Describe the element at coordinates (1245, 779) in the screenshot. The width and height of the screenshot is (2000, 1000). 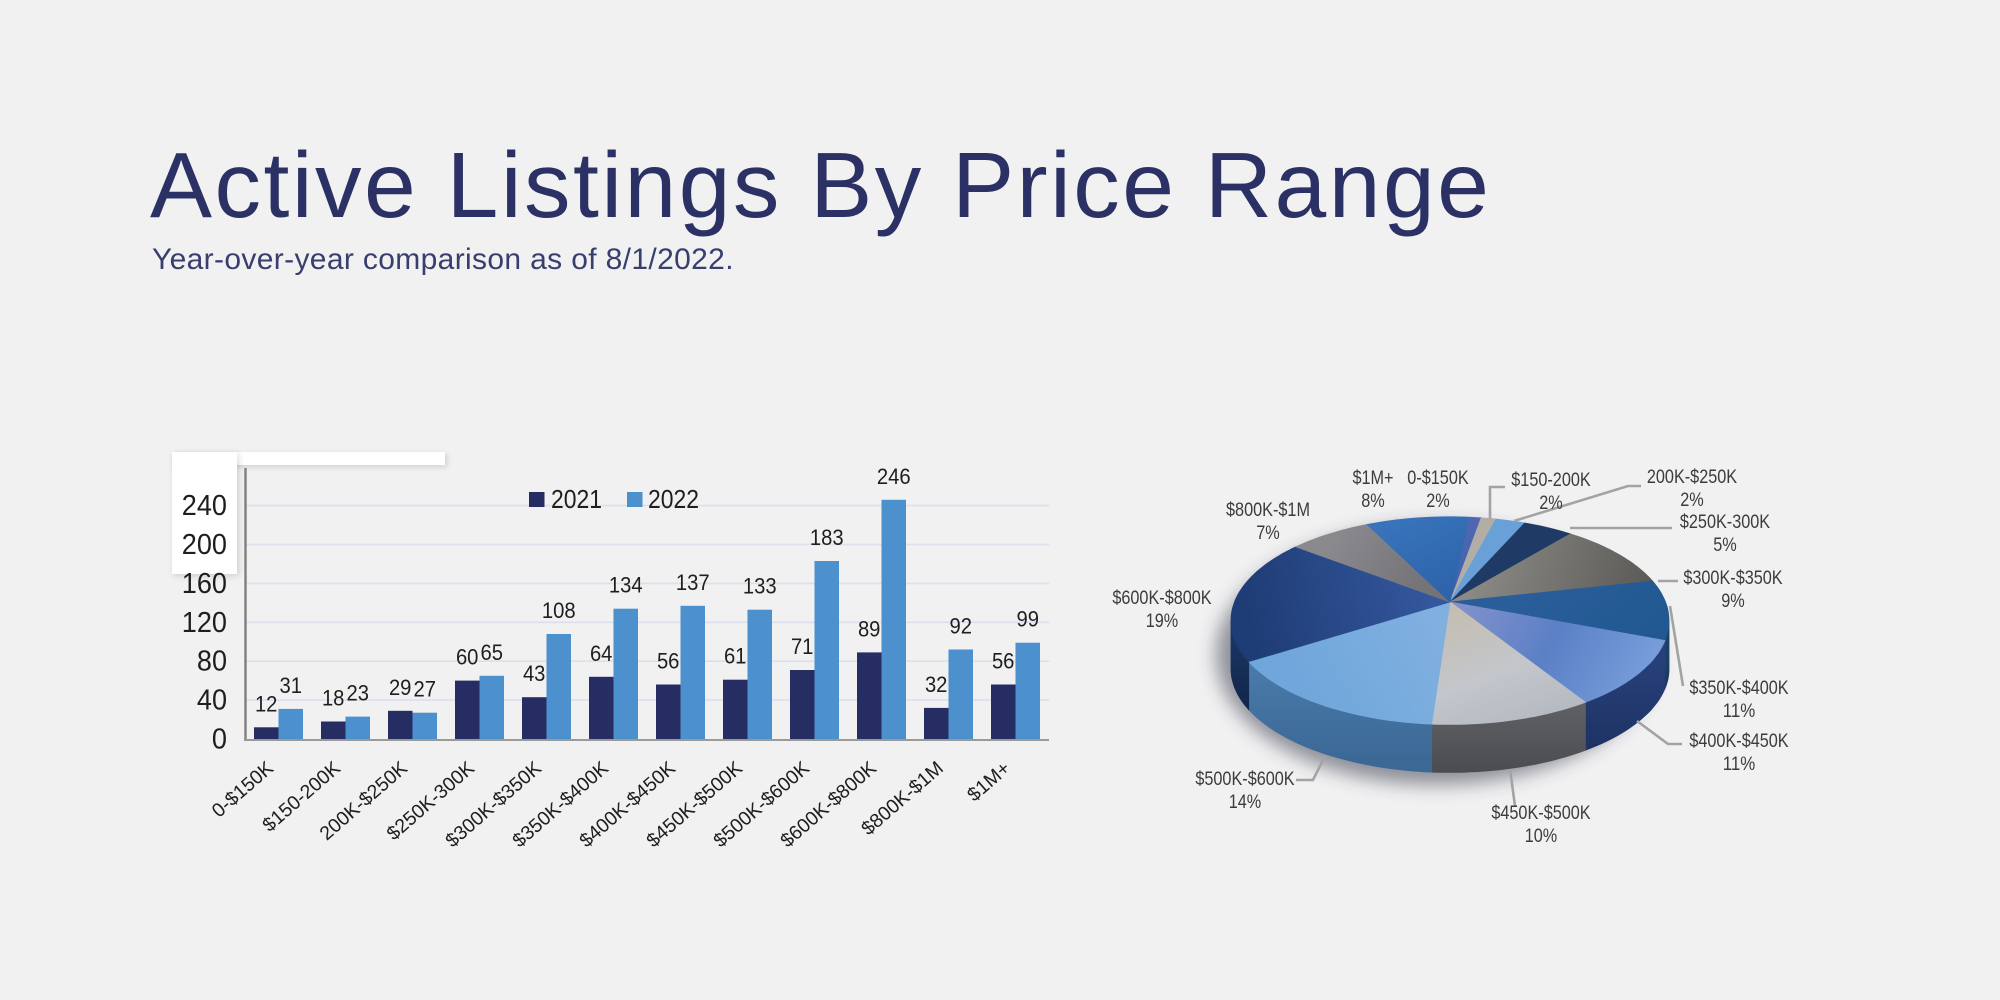
I see `svg-text: $500K-$600K` at that location.